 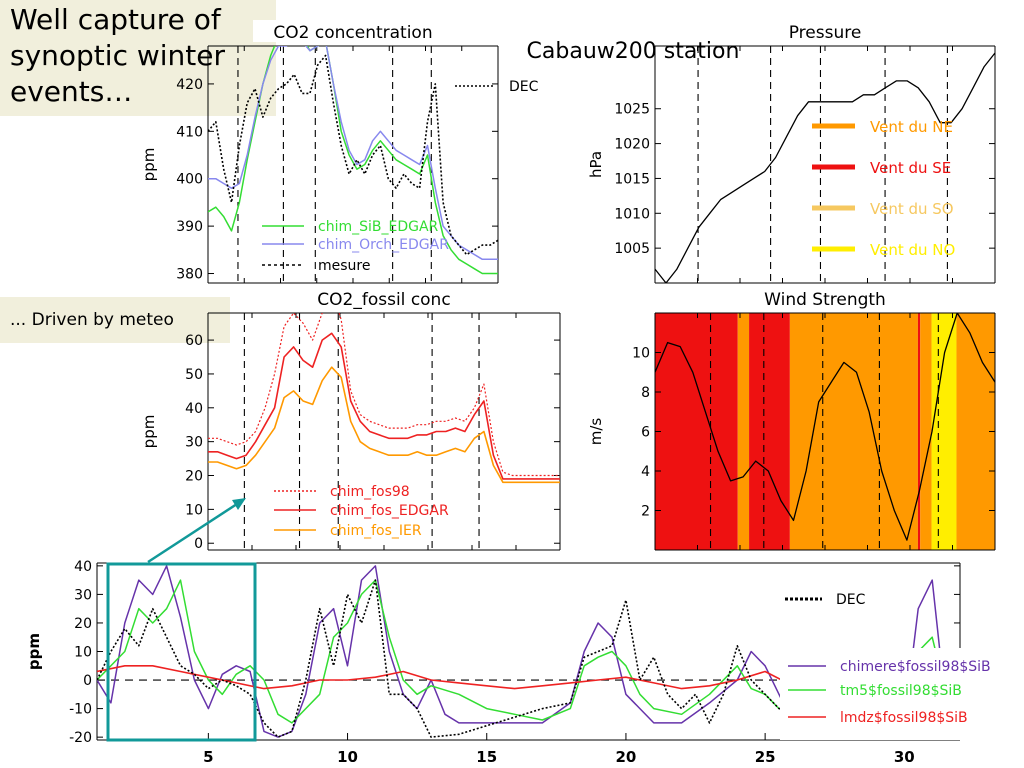 What do you see at coordinates (80, 710) in the screenshot?
I see `bottom-ytick-label: -10` at bounding box center [80, 710].